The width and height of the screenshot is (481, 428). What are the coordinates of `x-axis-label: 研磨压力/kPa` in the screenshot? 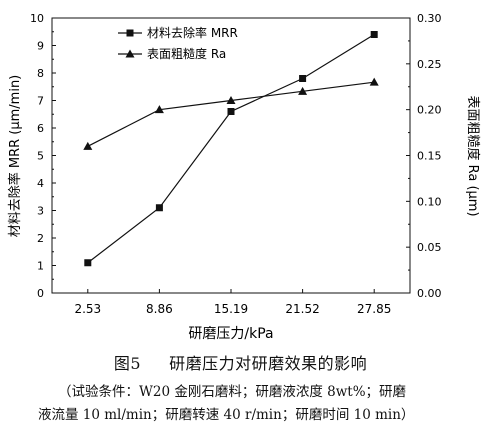 It's located at (230, 334).